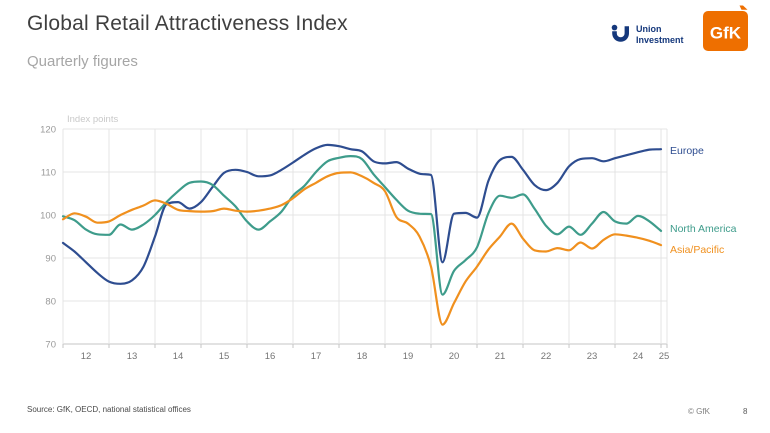 The width and height of the screenshot is (770, 433). What do you see at coordinates (86, 356) in the screenshot?
I see `x-tick-label: 12` at bounding box center [86, 356].